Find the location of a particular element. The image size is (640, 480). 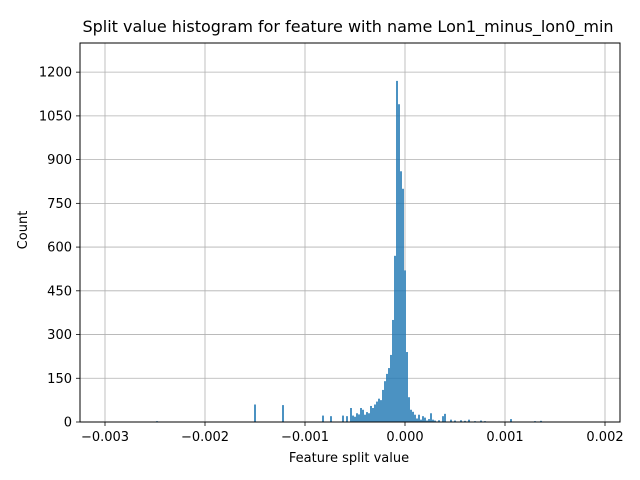

y-tick-label: 450 is located at coordinates (59, 291).